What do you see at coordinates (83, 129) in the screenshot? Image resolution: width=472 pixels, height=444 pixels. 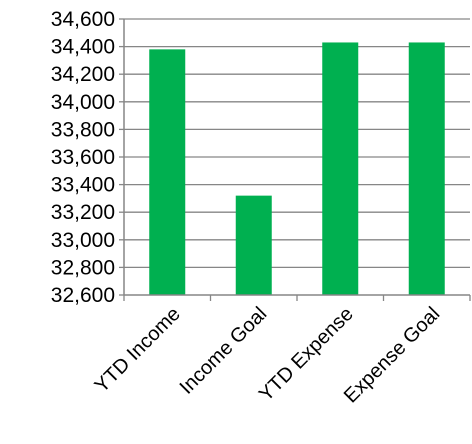 I see `y-tick-label: 33,800` at bounding box center [83, 129].